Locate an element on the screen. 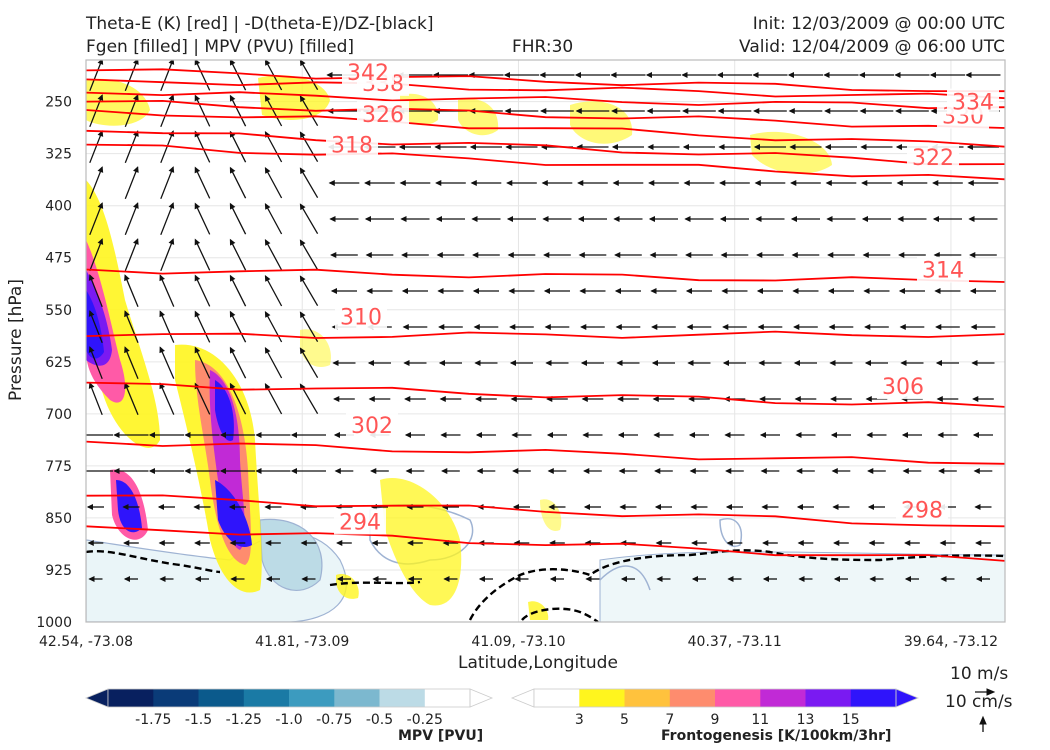 Image resolution: width=1050 pixels, height=750 pixels. x-tick-label: 41.09, -73.10 is located at coordinates (518, 642).